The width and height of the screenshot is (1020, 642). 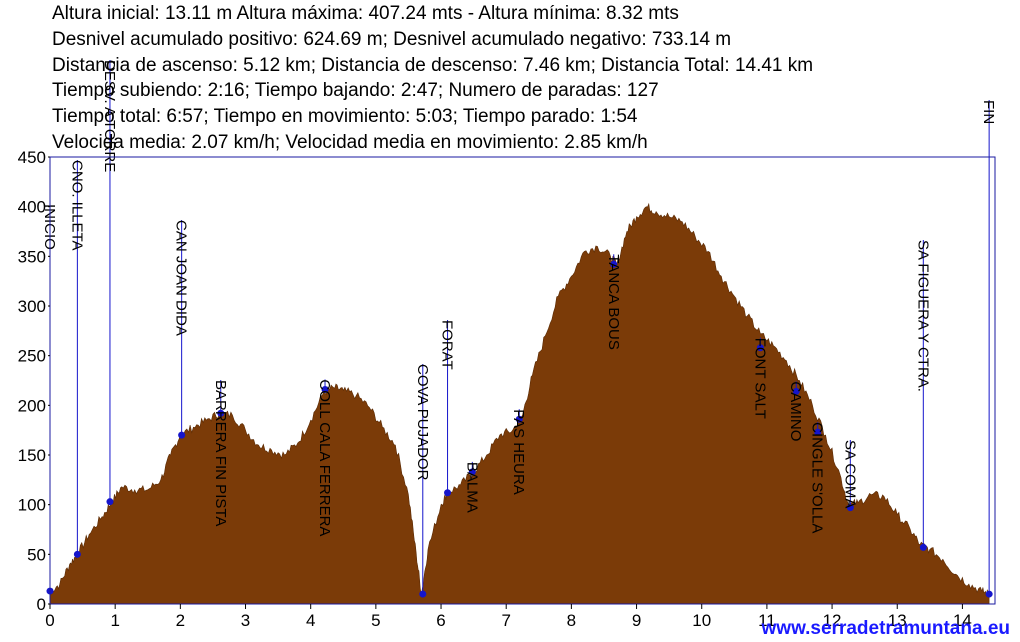 What do you see at coordinates (181, 278) in the screenshot?
I see `waypoint-label: CAN JOAN DIDA` at bounding box center [181, 278].